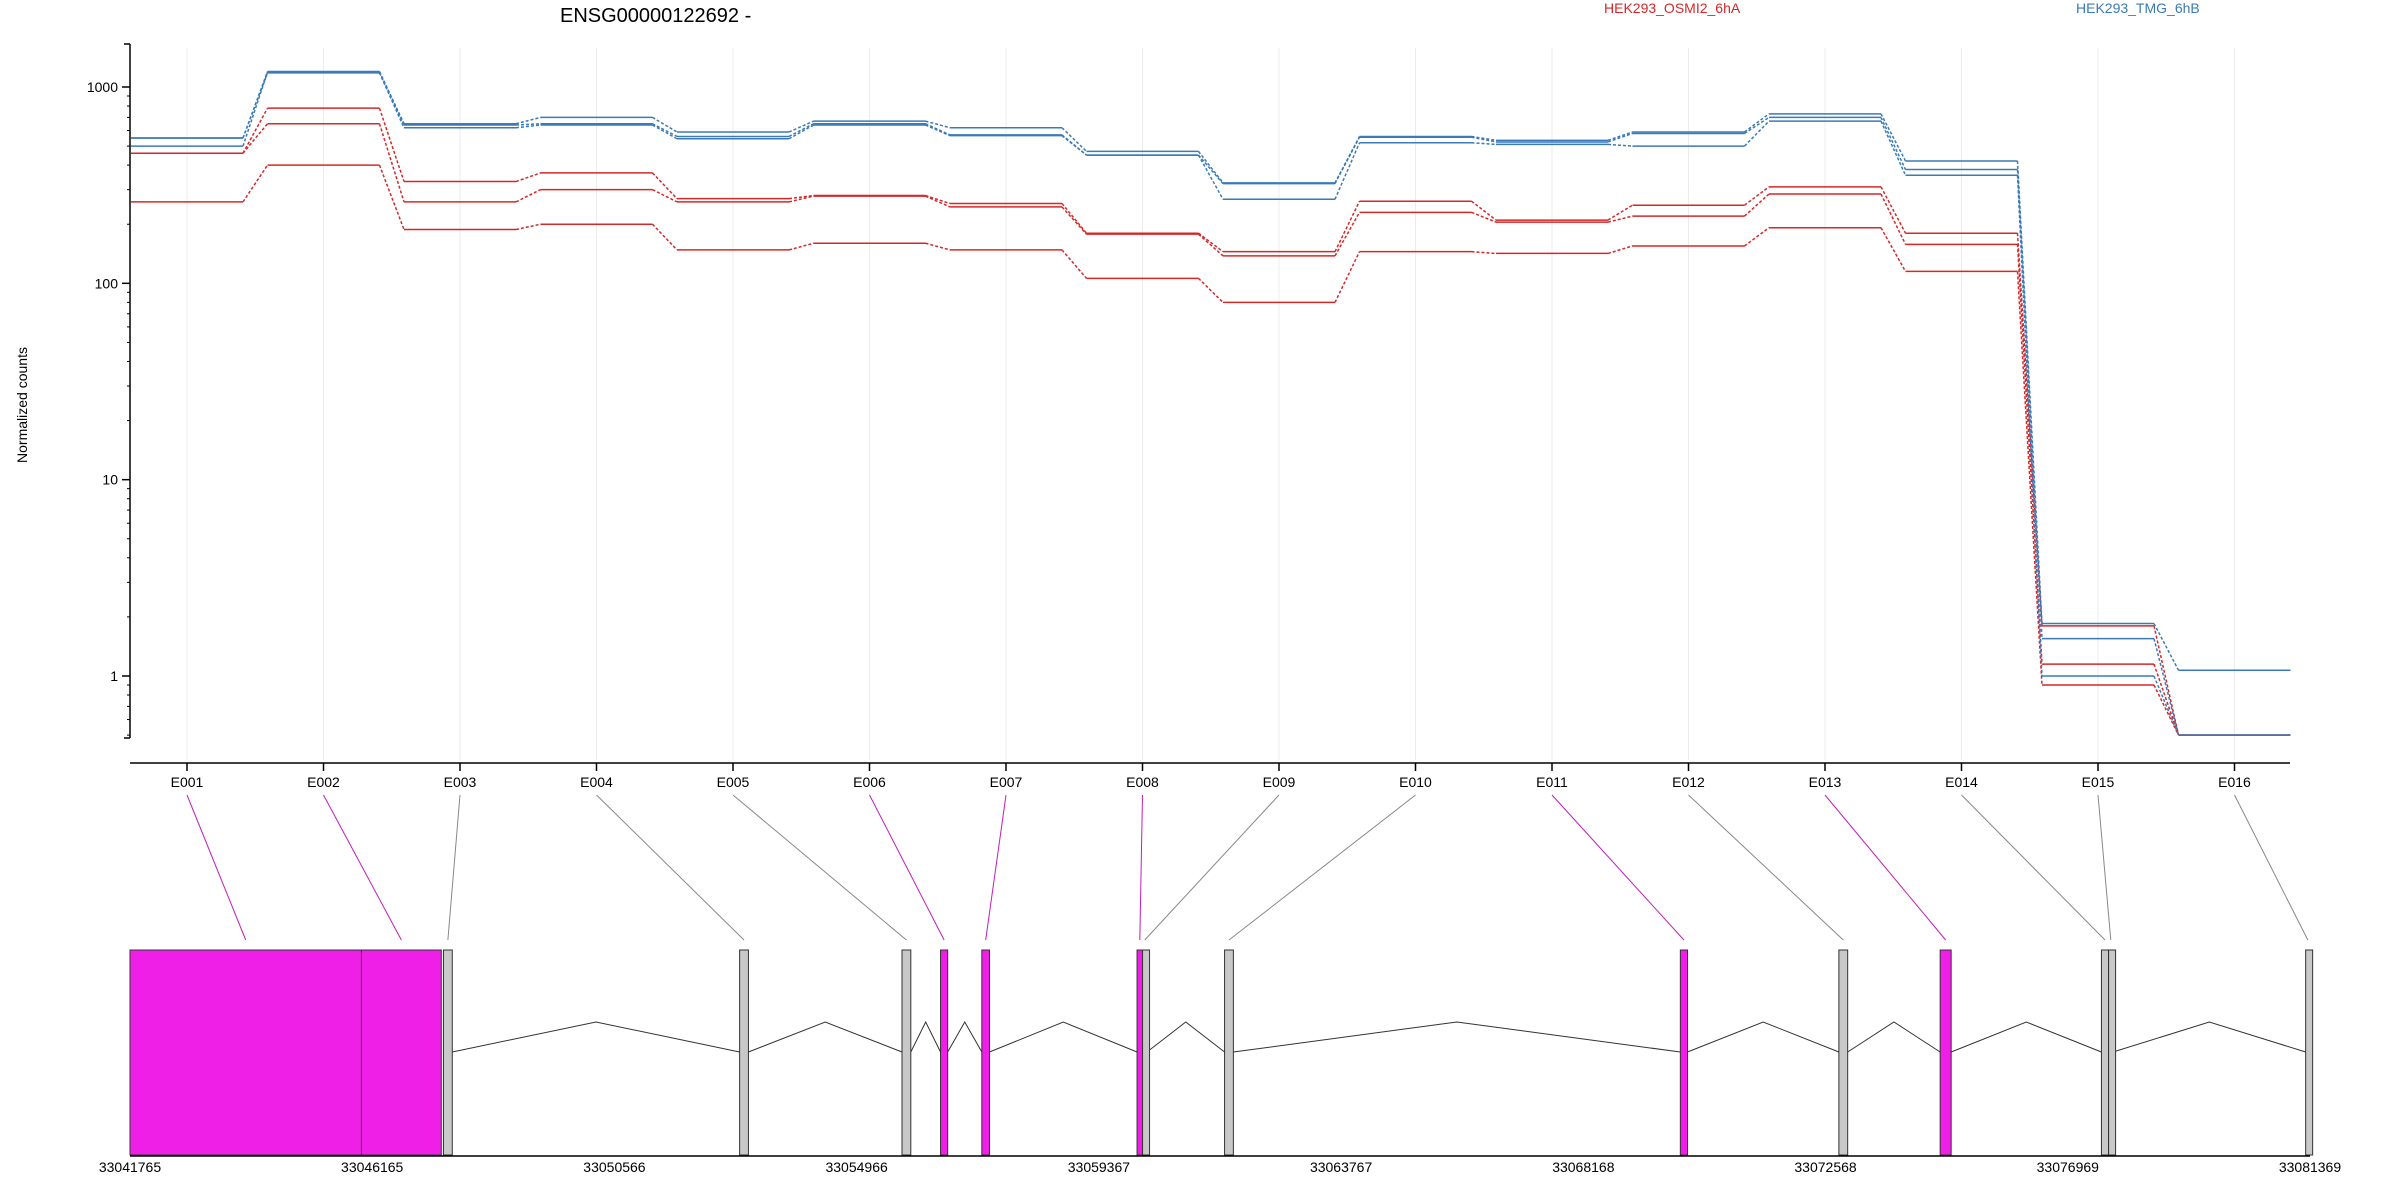  I want to click on connector-E005, so click(819, 867).